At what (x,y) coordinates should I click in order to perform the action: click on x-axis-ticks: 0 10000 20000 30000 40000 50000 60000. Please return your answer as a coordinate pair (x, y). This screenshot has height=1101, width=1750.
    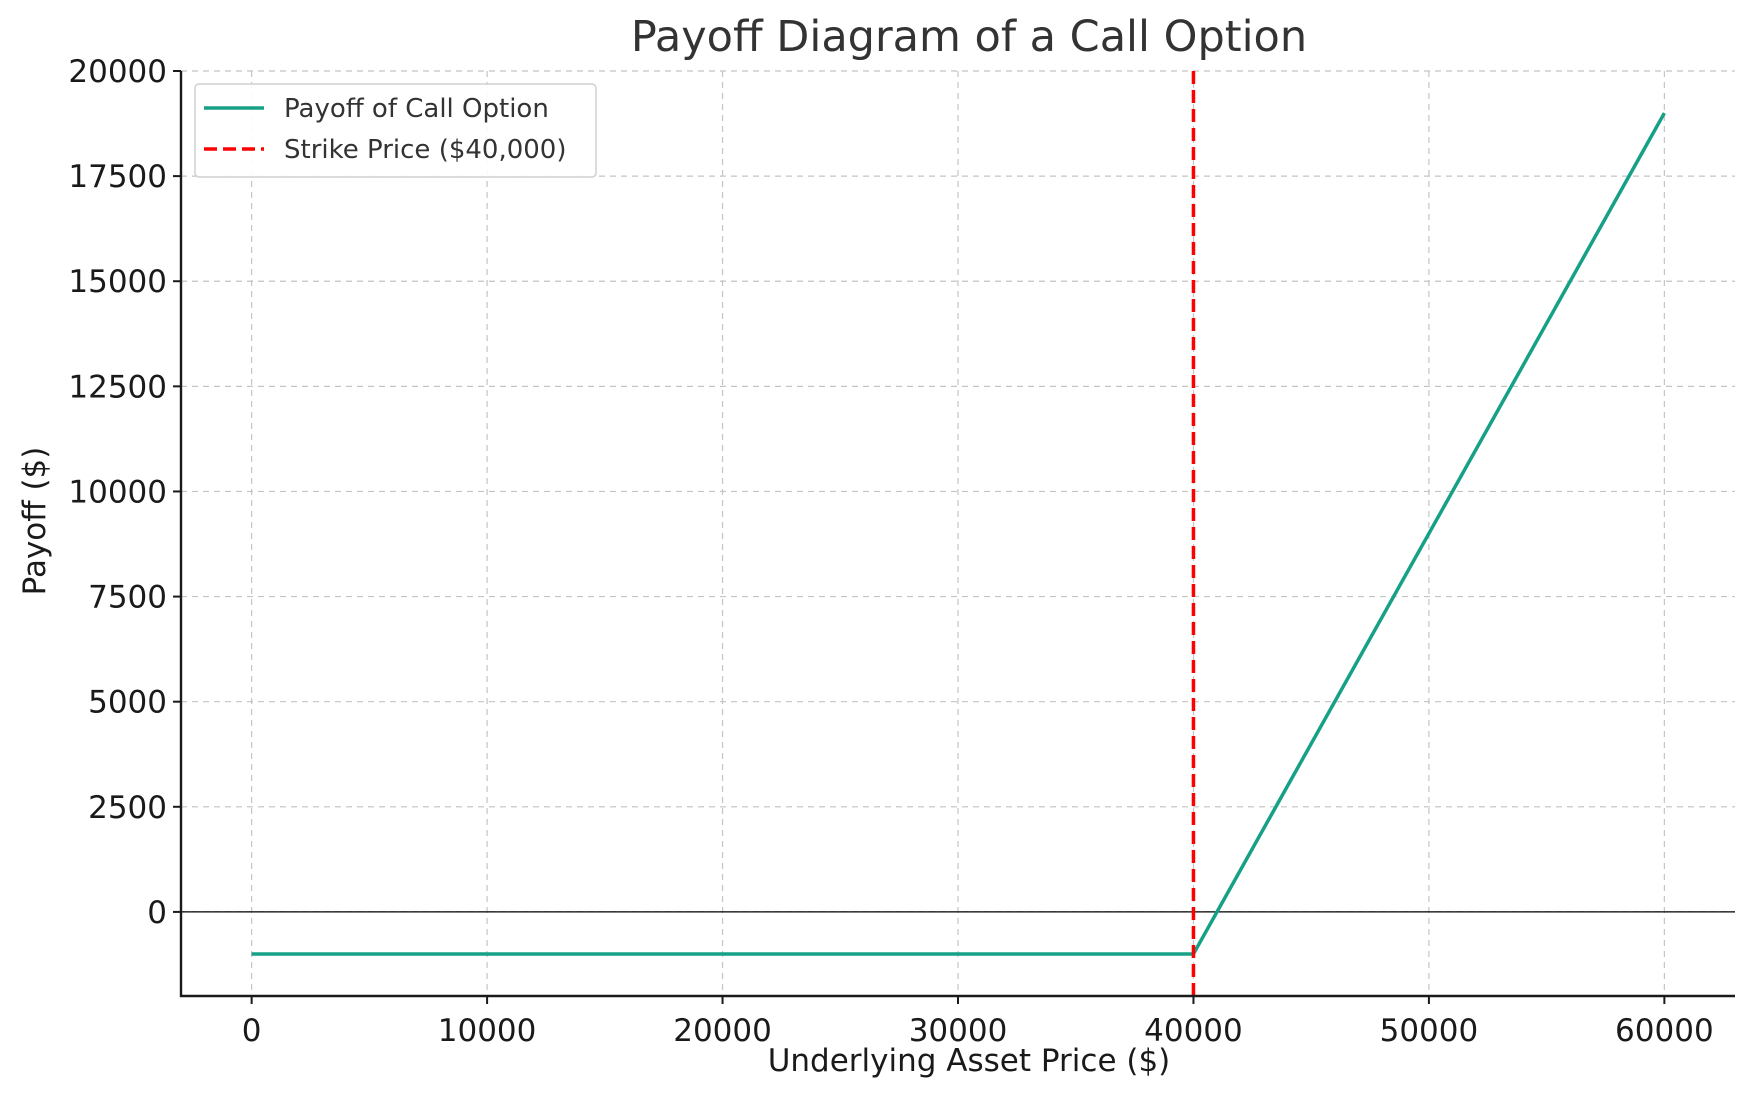
    Looking at the image, I should click on (978, 1022).